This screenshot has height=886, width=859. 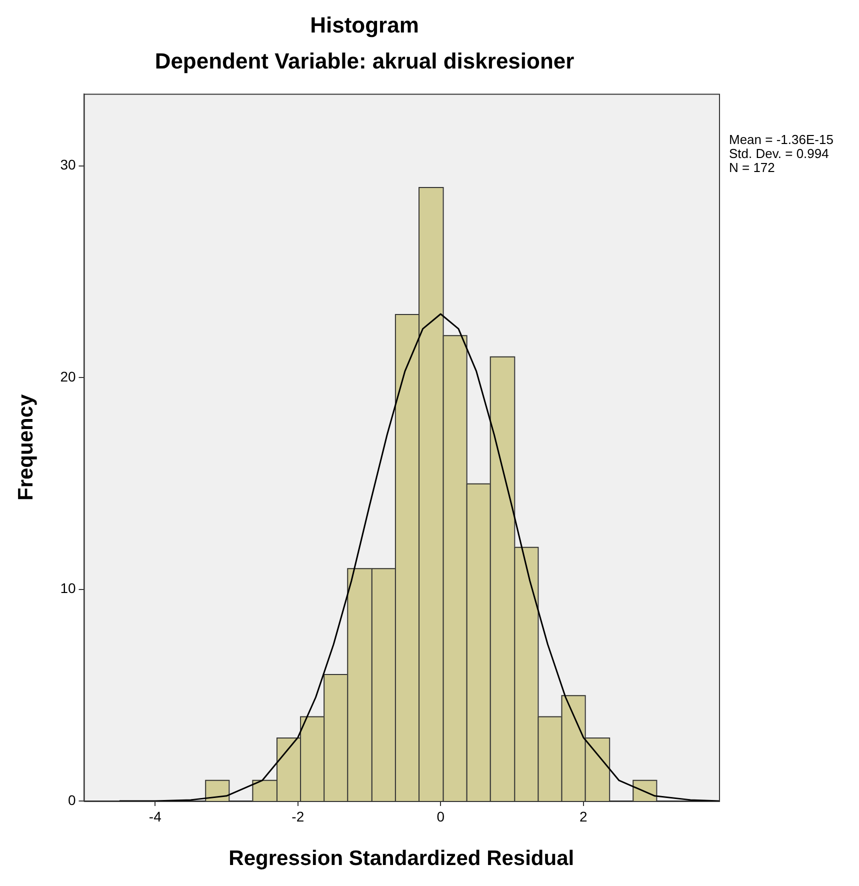 I want to click on x-tick-label: 0, so click(x=440, y=816).